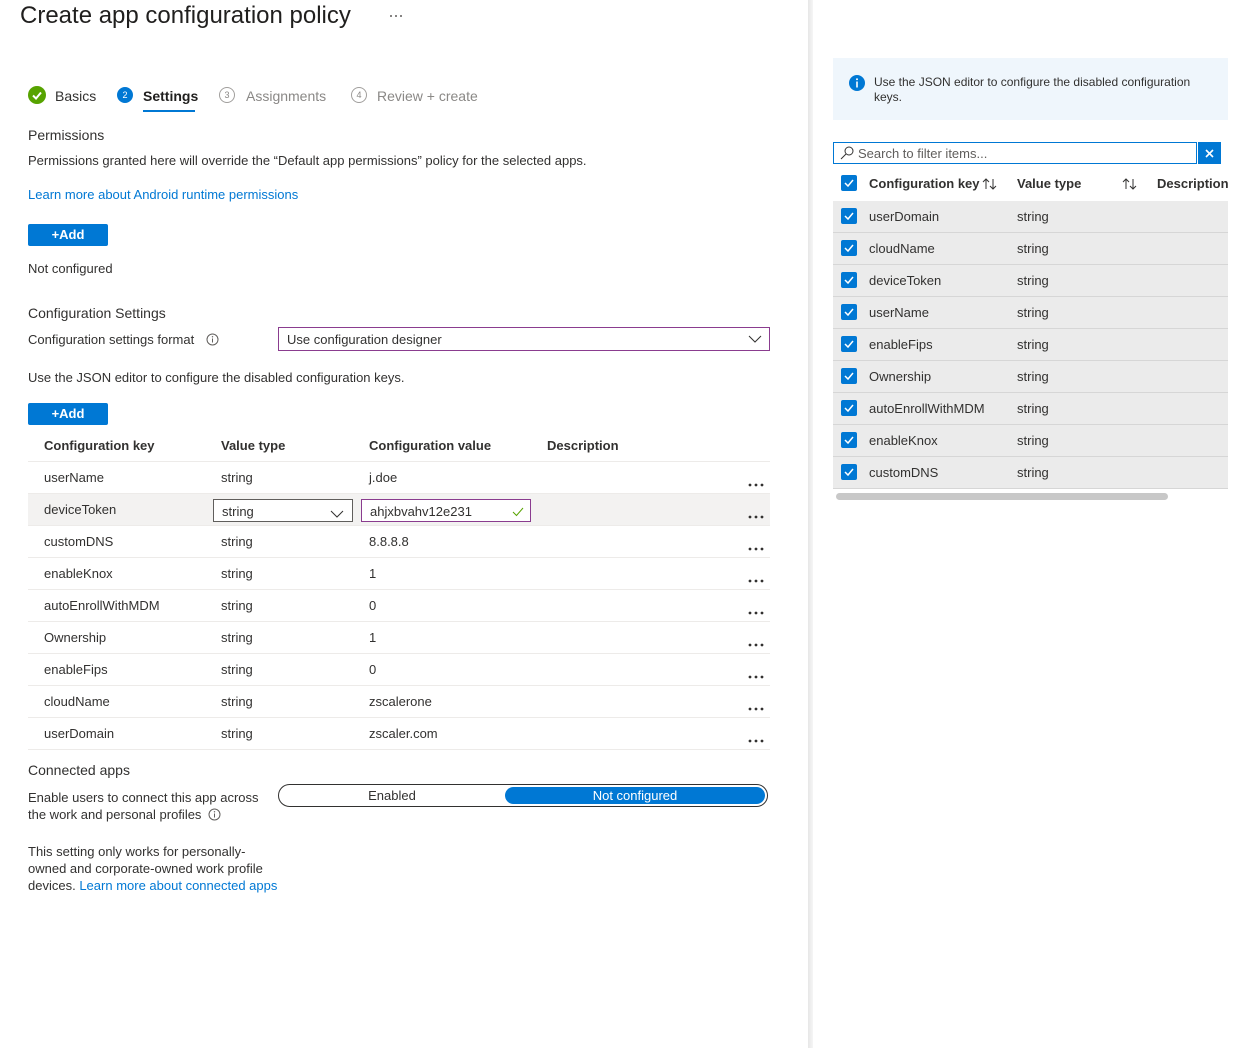 This screenshot has width=1240, height=1048. Describe the element at coordinates (79, 770) in the screenshot. I see `section-heading: Connected apps` at that location.